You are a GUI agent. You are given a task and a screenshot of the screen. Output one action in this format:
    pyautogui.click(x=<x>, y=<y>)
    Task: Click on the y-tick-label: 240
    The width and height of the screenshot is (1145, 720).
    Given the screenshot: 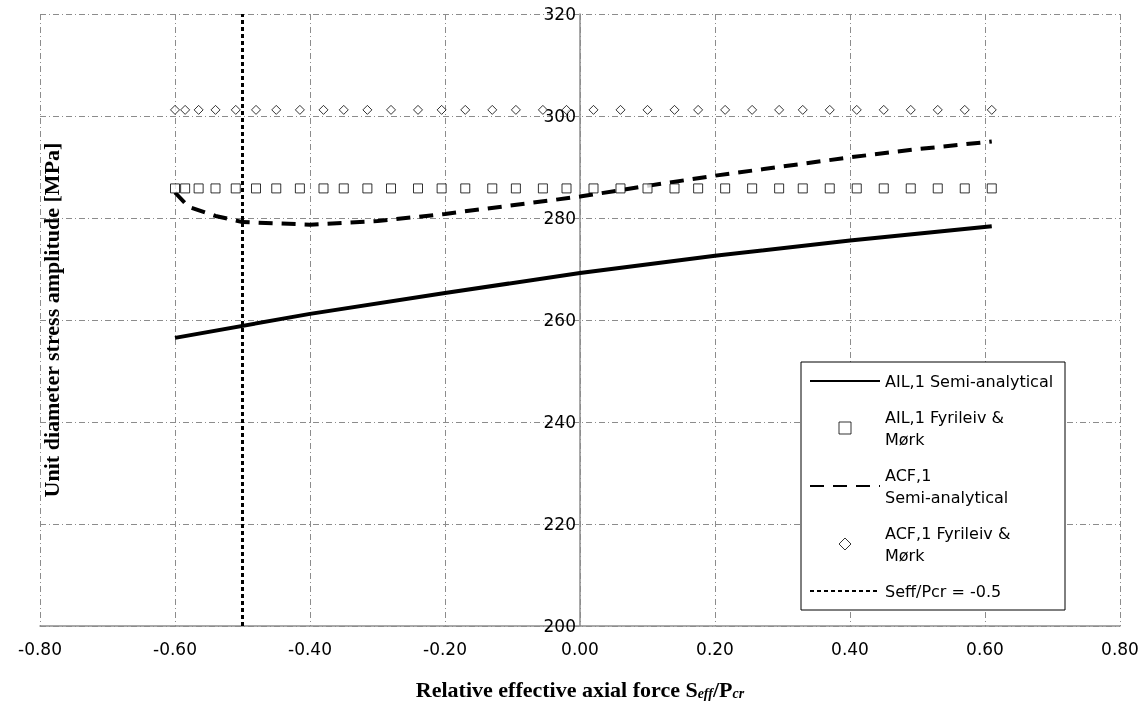 What is the action you would take?
    pyautogui.click(x=559, y=422)
    